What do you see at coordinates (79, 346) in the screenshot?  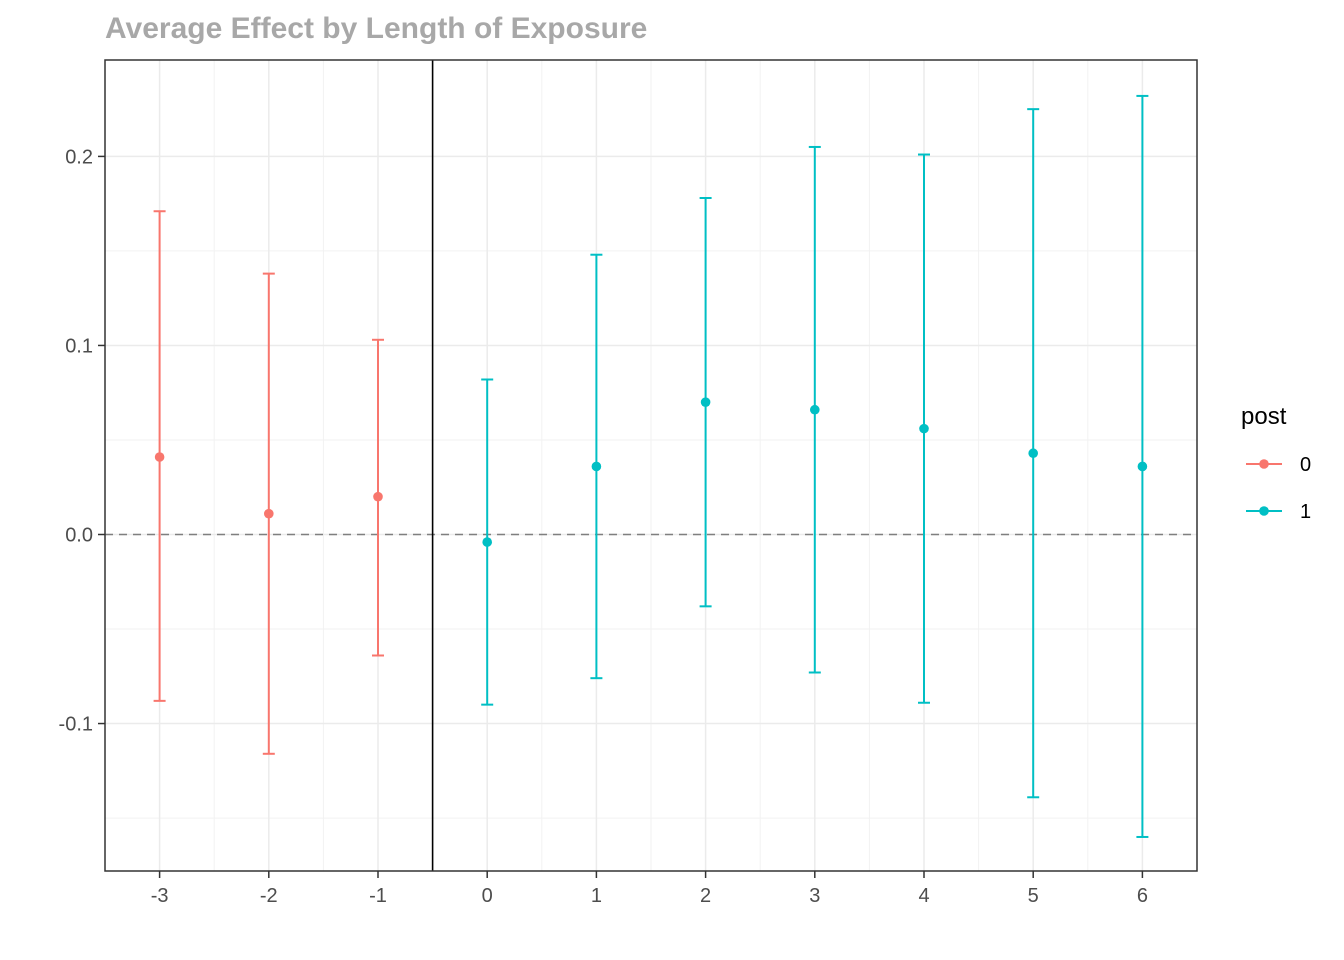 I see `y-tick-label: 0.1` at bounding box center [79, 346].